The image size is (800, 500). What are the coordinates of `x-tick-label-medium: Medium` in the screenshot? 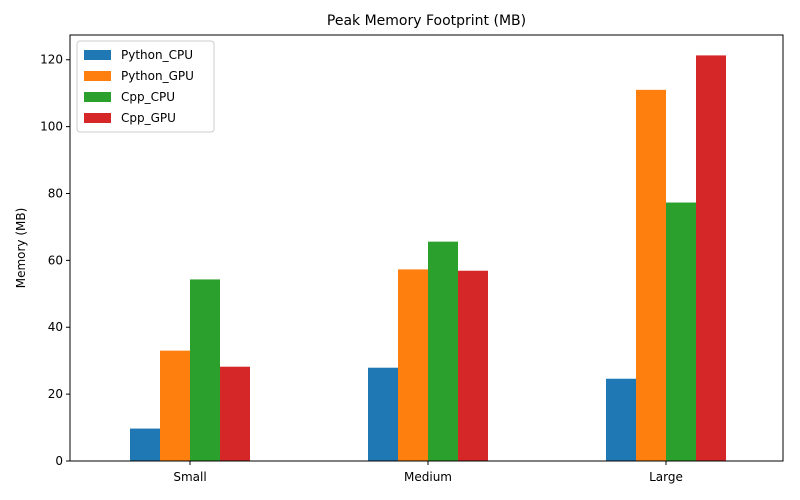 It's located at (428, 477).